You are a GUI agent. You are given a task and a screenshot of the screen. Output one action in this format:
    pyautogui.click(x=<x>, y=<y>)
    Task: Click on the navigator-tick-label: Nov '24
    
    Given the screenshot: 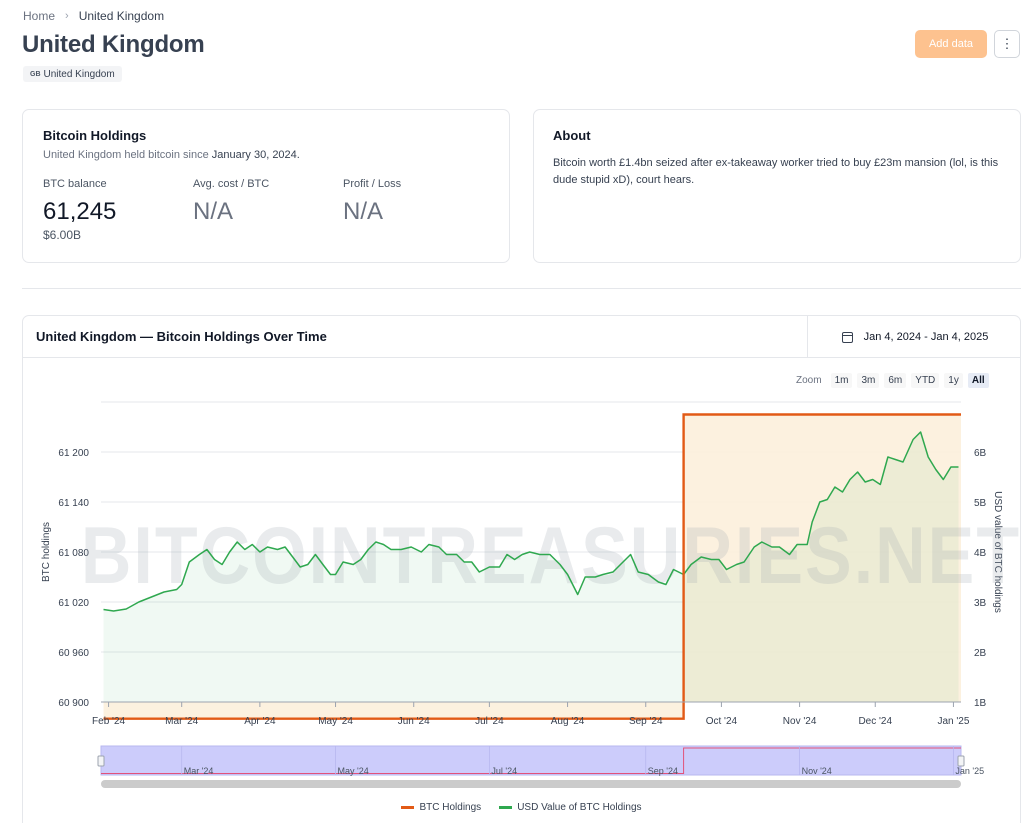 What is the action you would take?
    pyautogui.click(x=817, y=771)
    